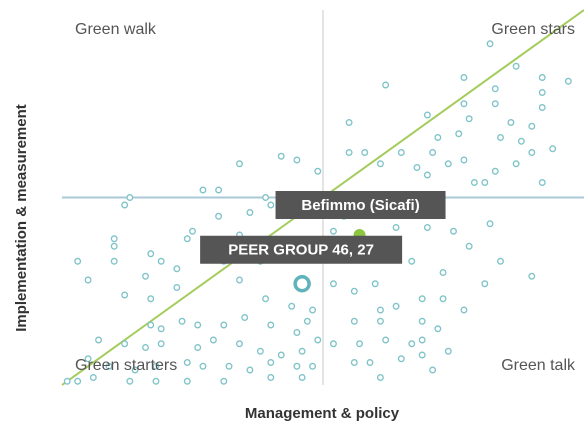 Image resolution: width=584 pixels, height=428 pixels. Describe the element at coordinates (533, 29) in the screenshot. I see `quadrant-label: Green stars` at that location.